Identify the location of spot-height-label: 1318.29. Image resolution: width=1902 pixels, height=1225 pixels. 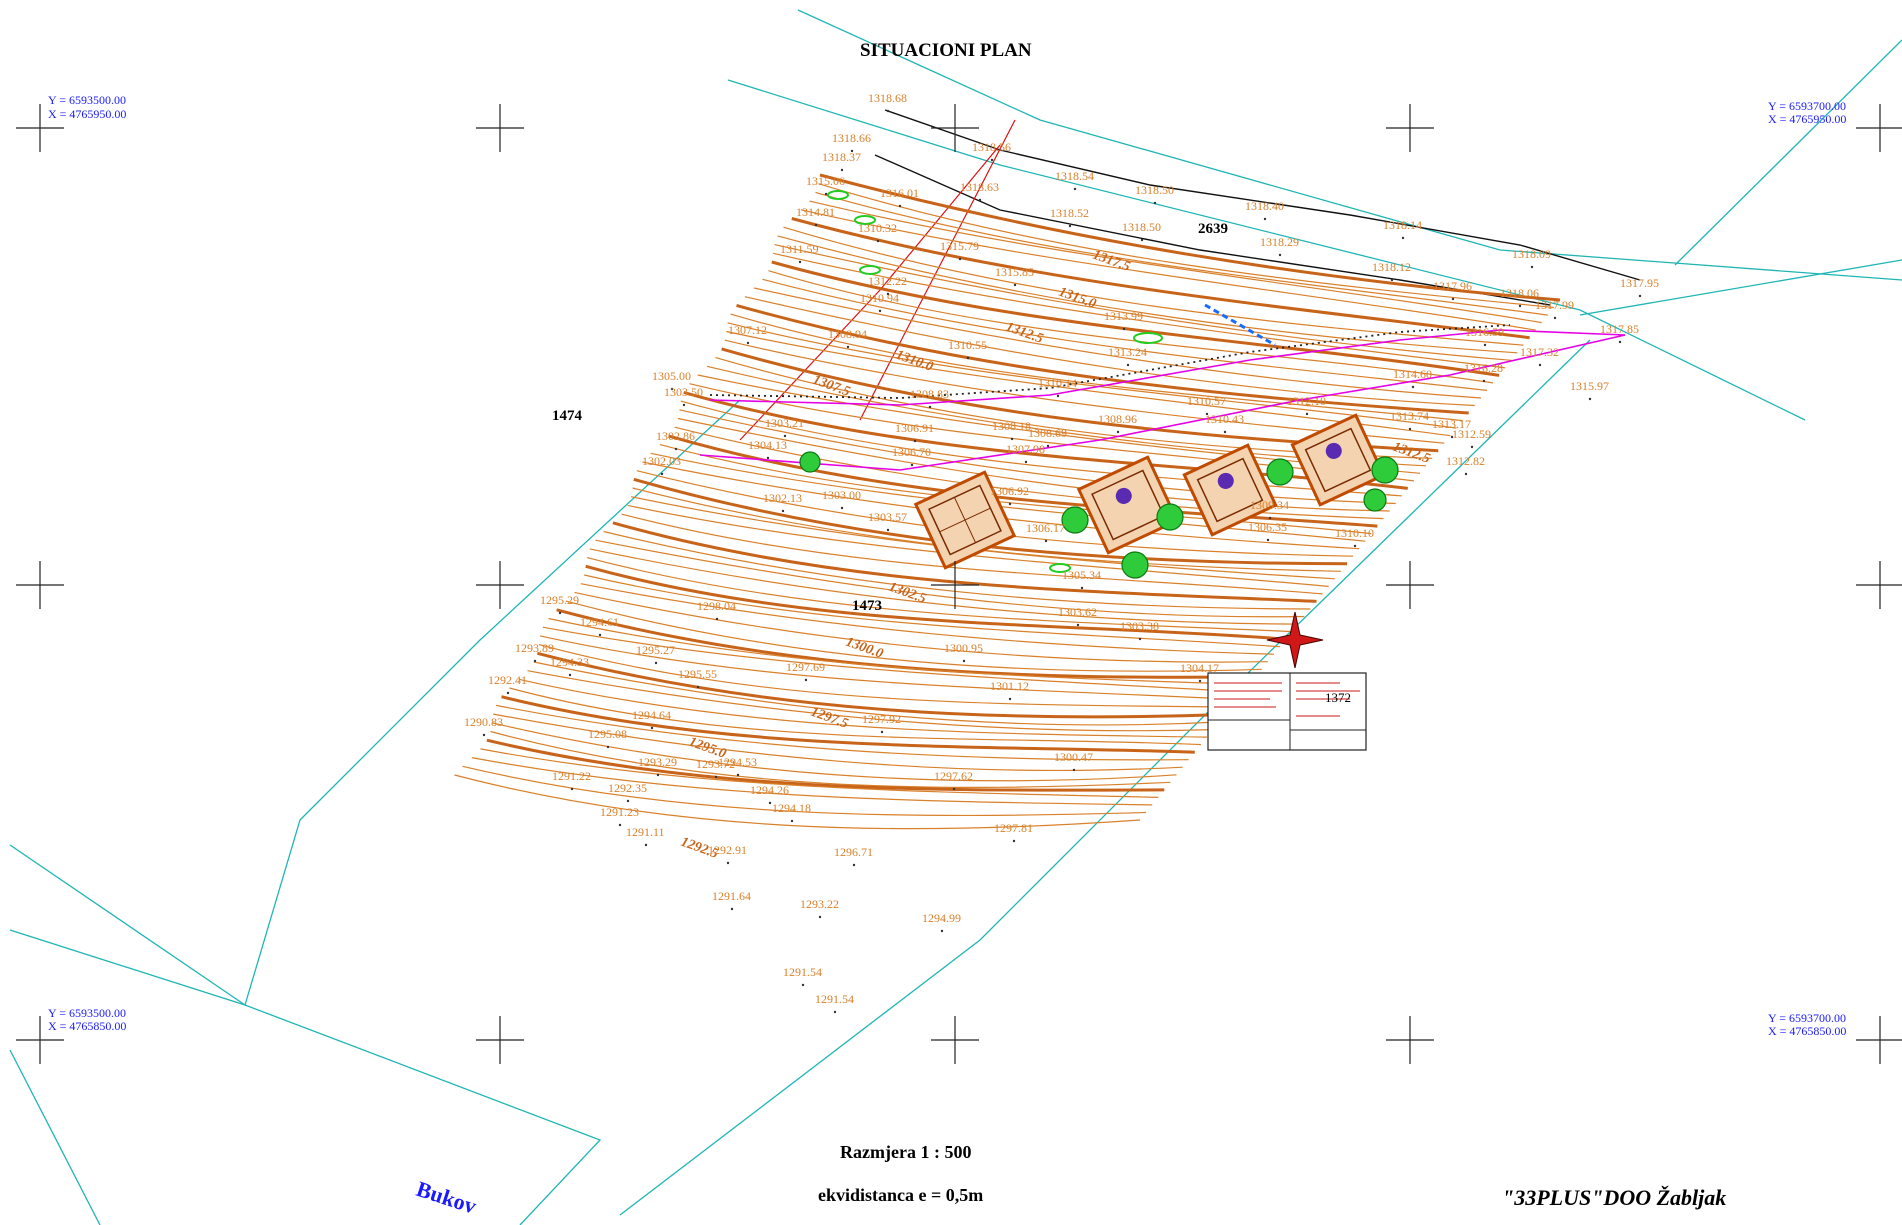
(1279, 242).